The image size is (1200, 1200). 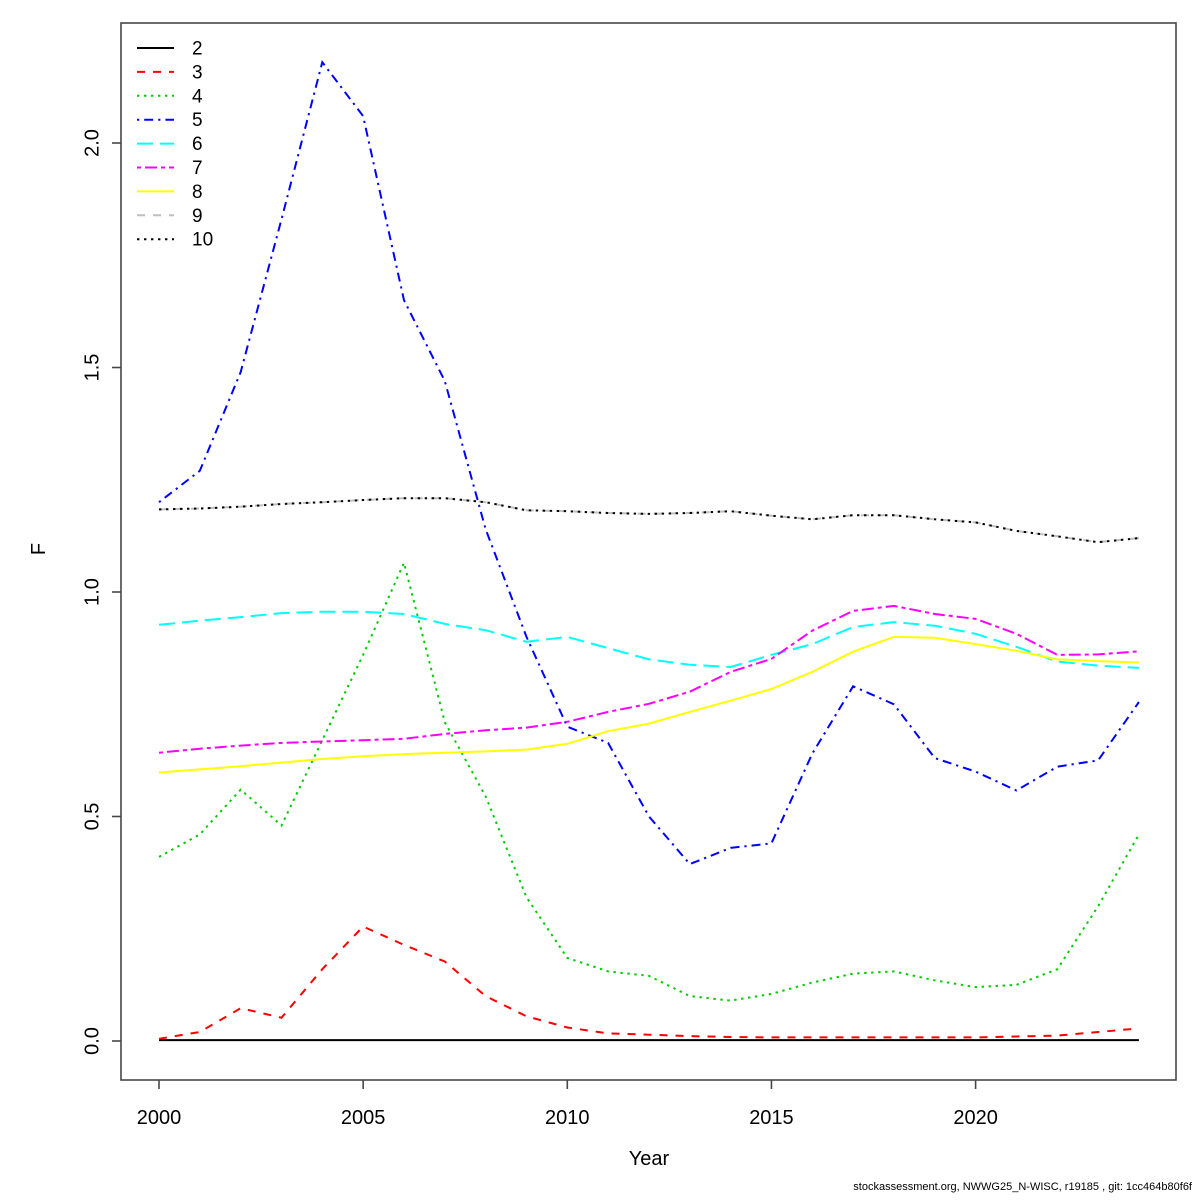 What do you see at coordinates (197, 216) in the screenshot?
I see `legend-label-age-9: 9` at bounding box center [197, 216].